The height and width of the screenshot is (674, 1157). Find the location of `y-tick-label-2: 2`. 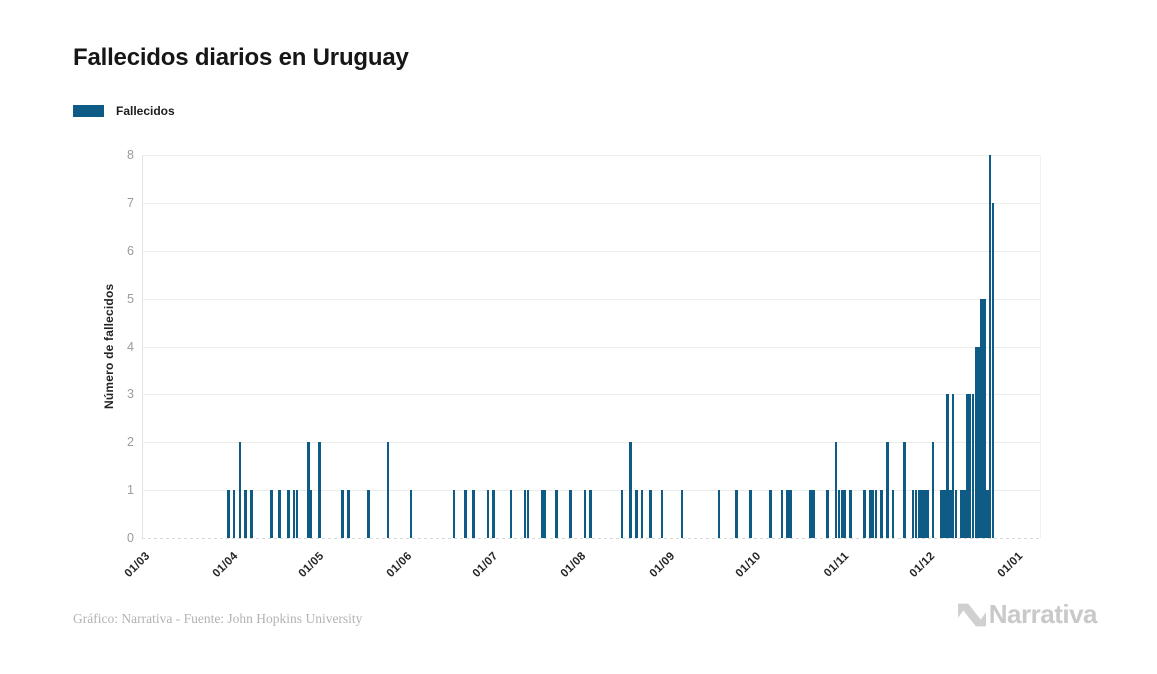

y-tick-label-2: 2 is located at coordinates (130, 442).